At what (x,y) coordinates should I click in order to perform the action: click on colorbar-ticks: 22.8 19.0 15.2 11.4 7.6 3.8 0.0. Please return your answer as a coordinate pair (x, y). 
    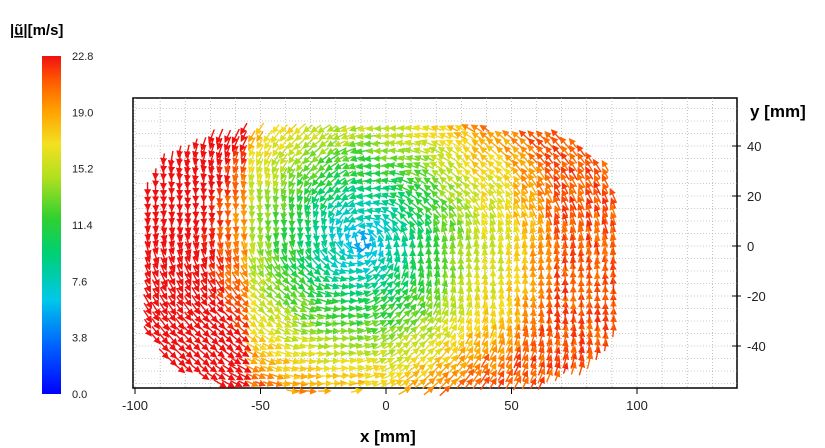
    Looking at the image, I should click on (82, 226).